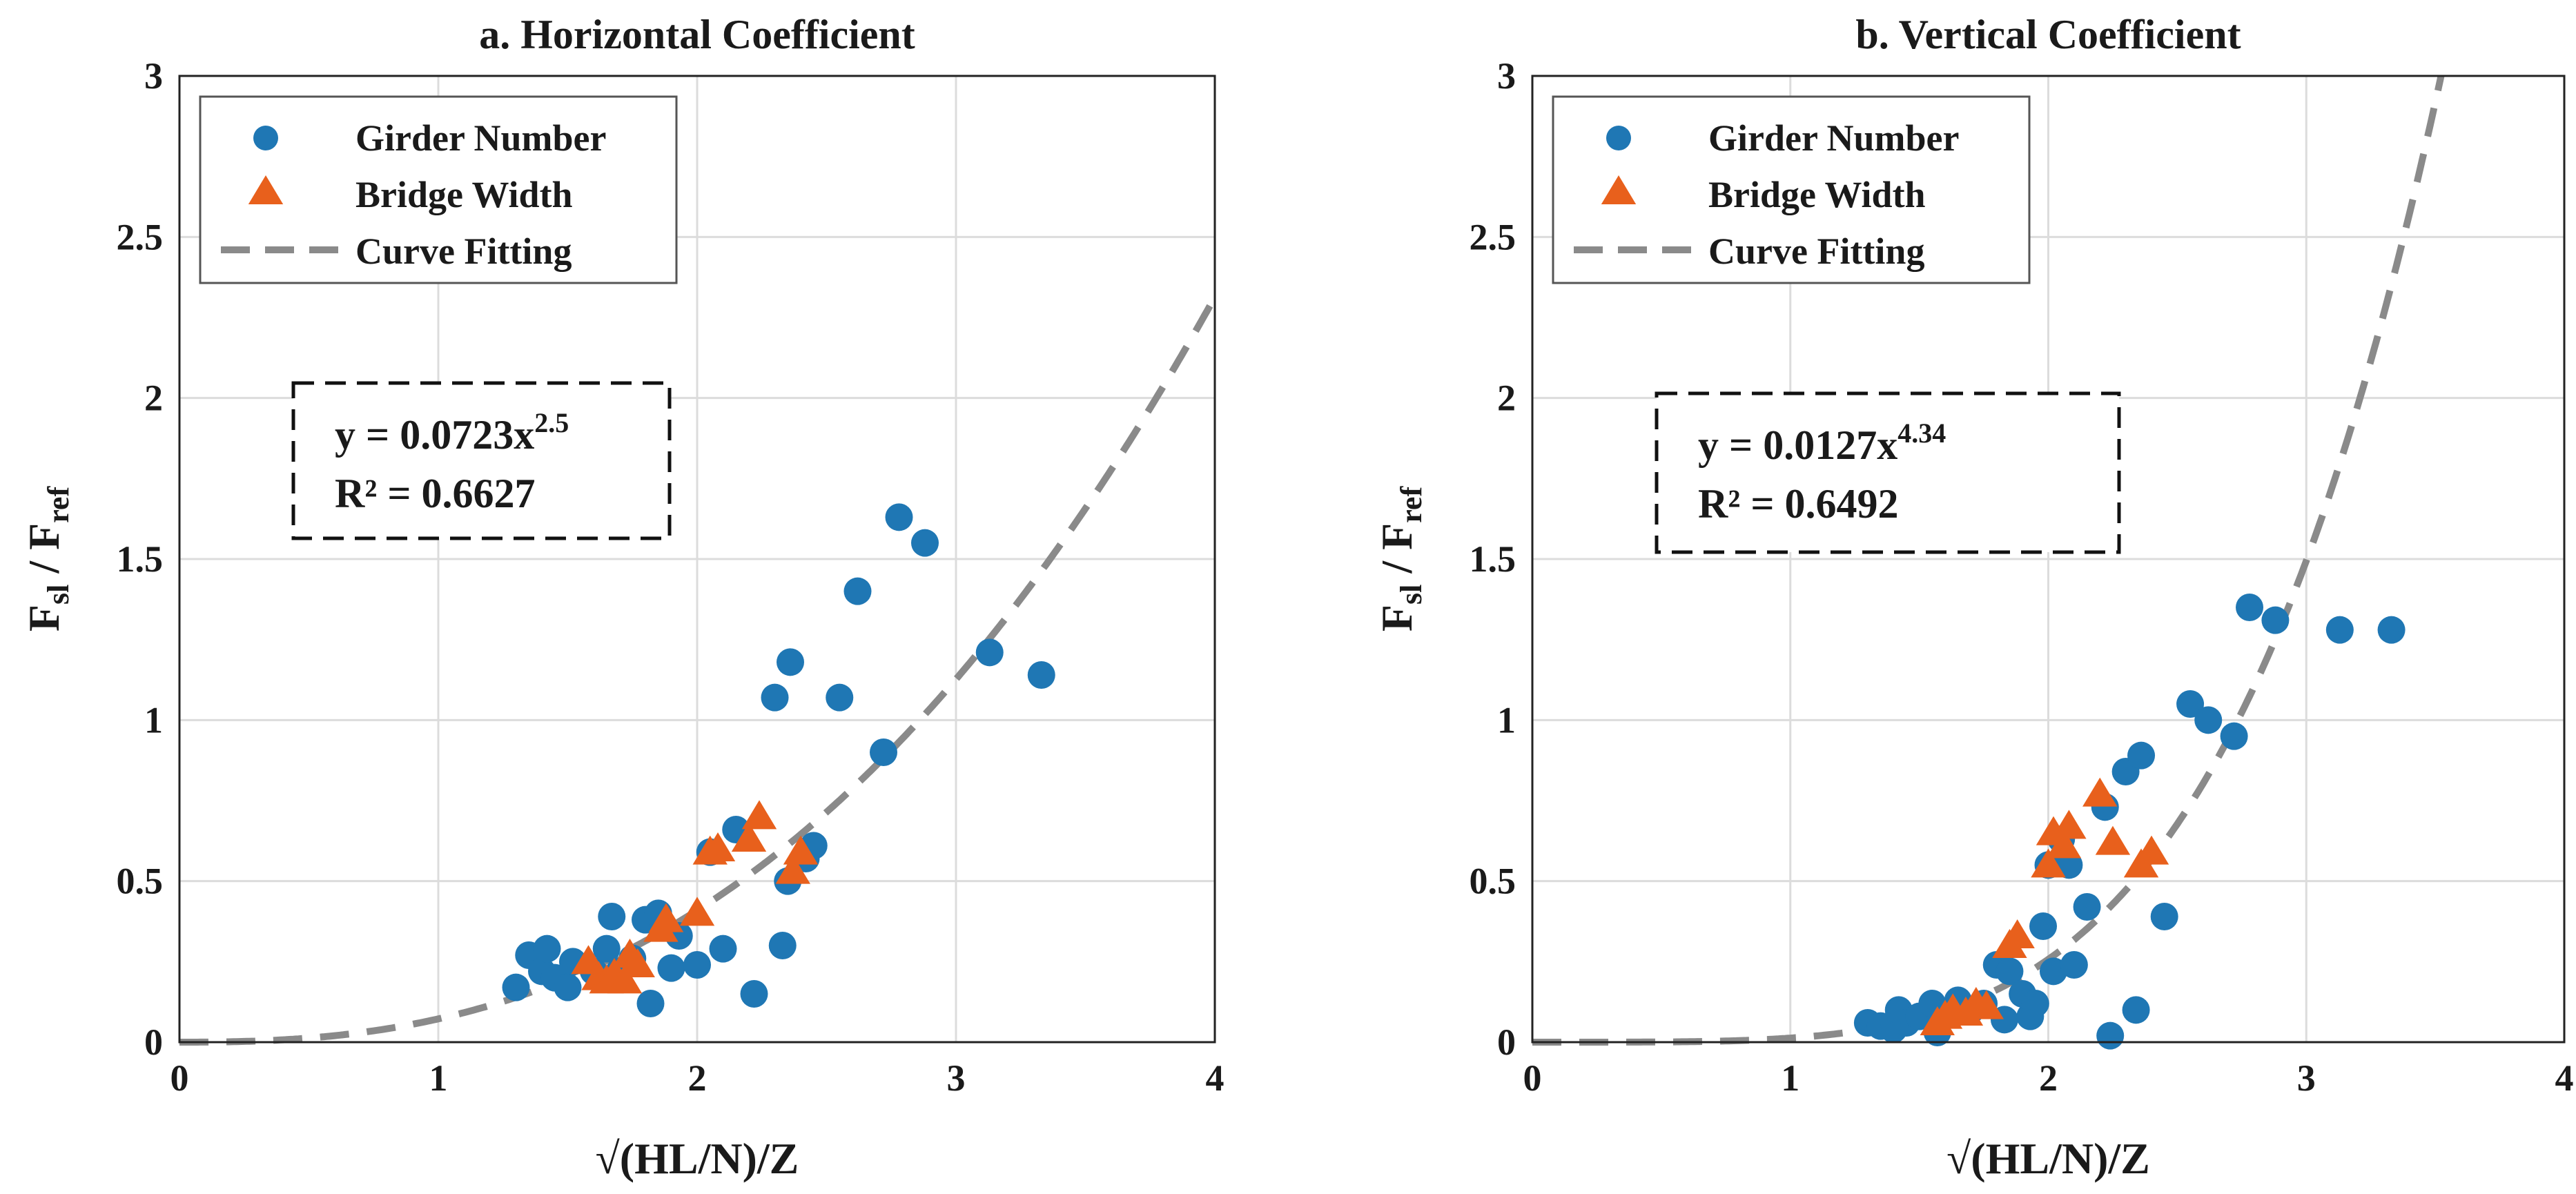 The image size is (2576, 1194). What do you see at coordinates (1921, 434) in the screenshot?
I see `equation-exponent: 4.34` at bounding box center [1921, 434].